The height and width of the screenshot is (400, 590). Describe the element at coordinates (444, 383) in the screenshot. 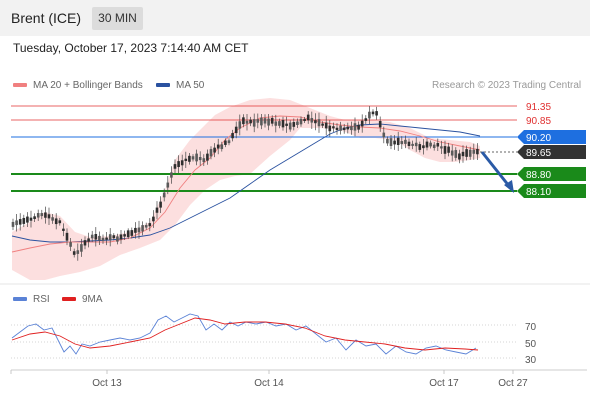

I see `x-label-2: Oct 17` at that location.